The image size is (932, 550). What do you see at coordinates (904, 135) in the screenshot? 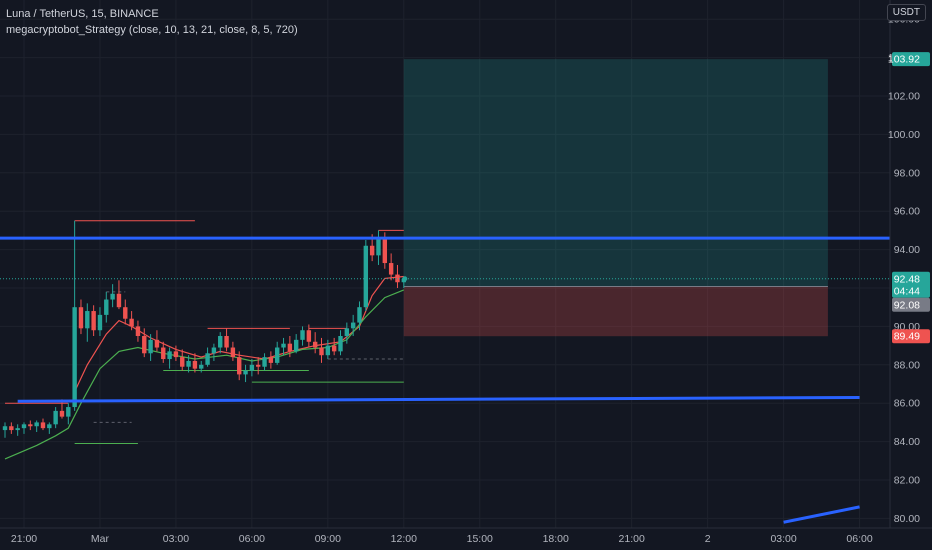
I see `price-tick-label: 100.00` at bounding box center [904, 135].